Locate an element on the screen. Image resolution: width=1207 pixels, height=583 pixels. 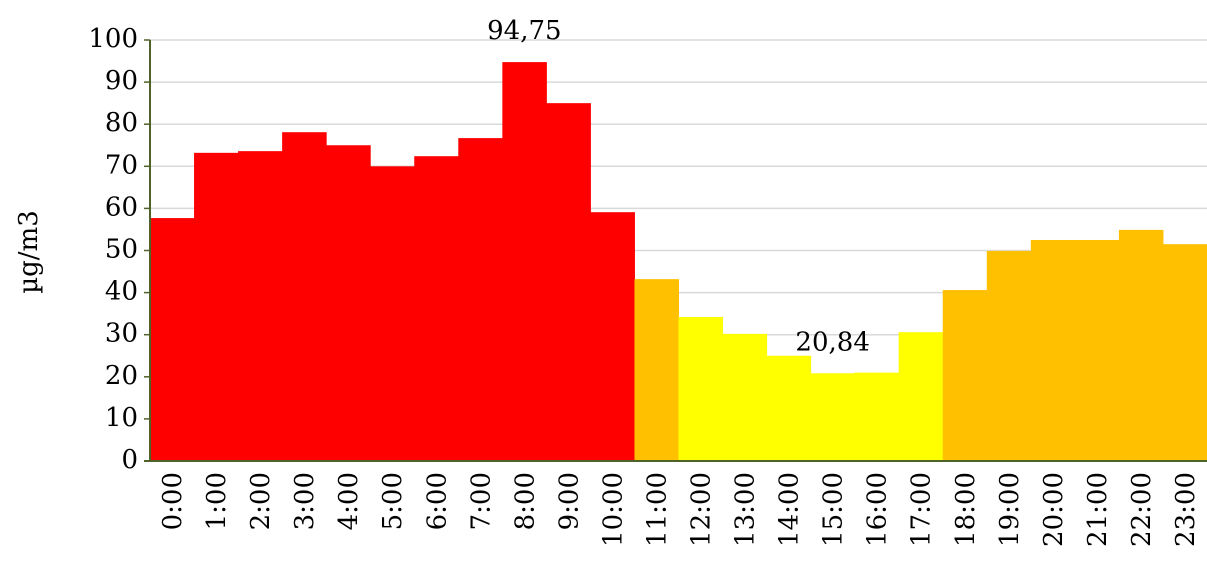
x-tick-label: 18:00 is located at coordinates (966, 509).